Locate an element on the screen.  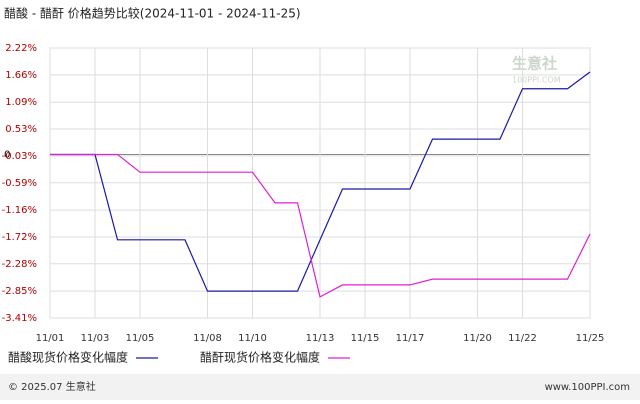
x-tick-label: 11/03 is located at coordinates (95, 338).